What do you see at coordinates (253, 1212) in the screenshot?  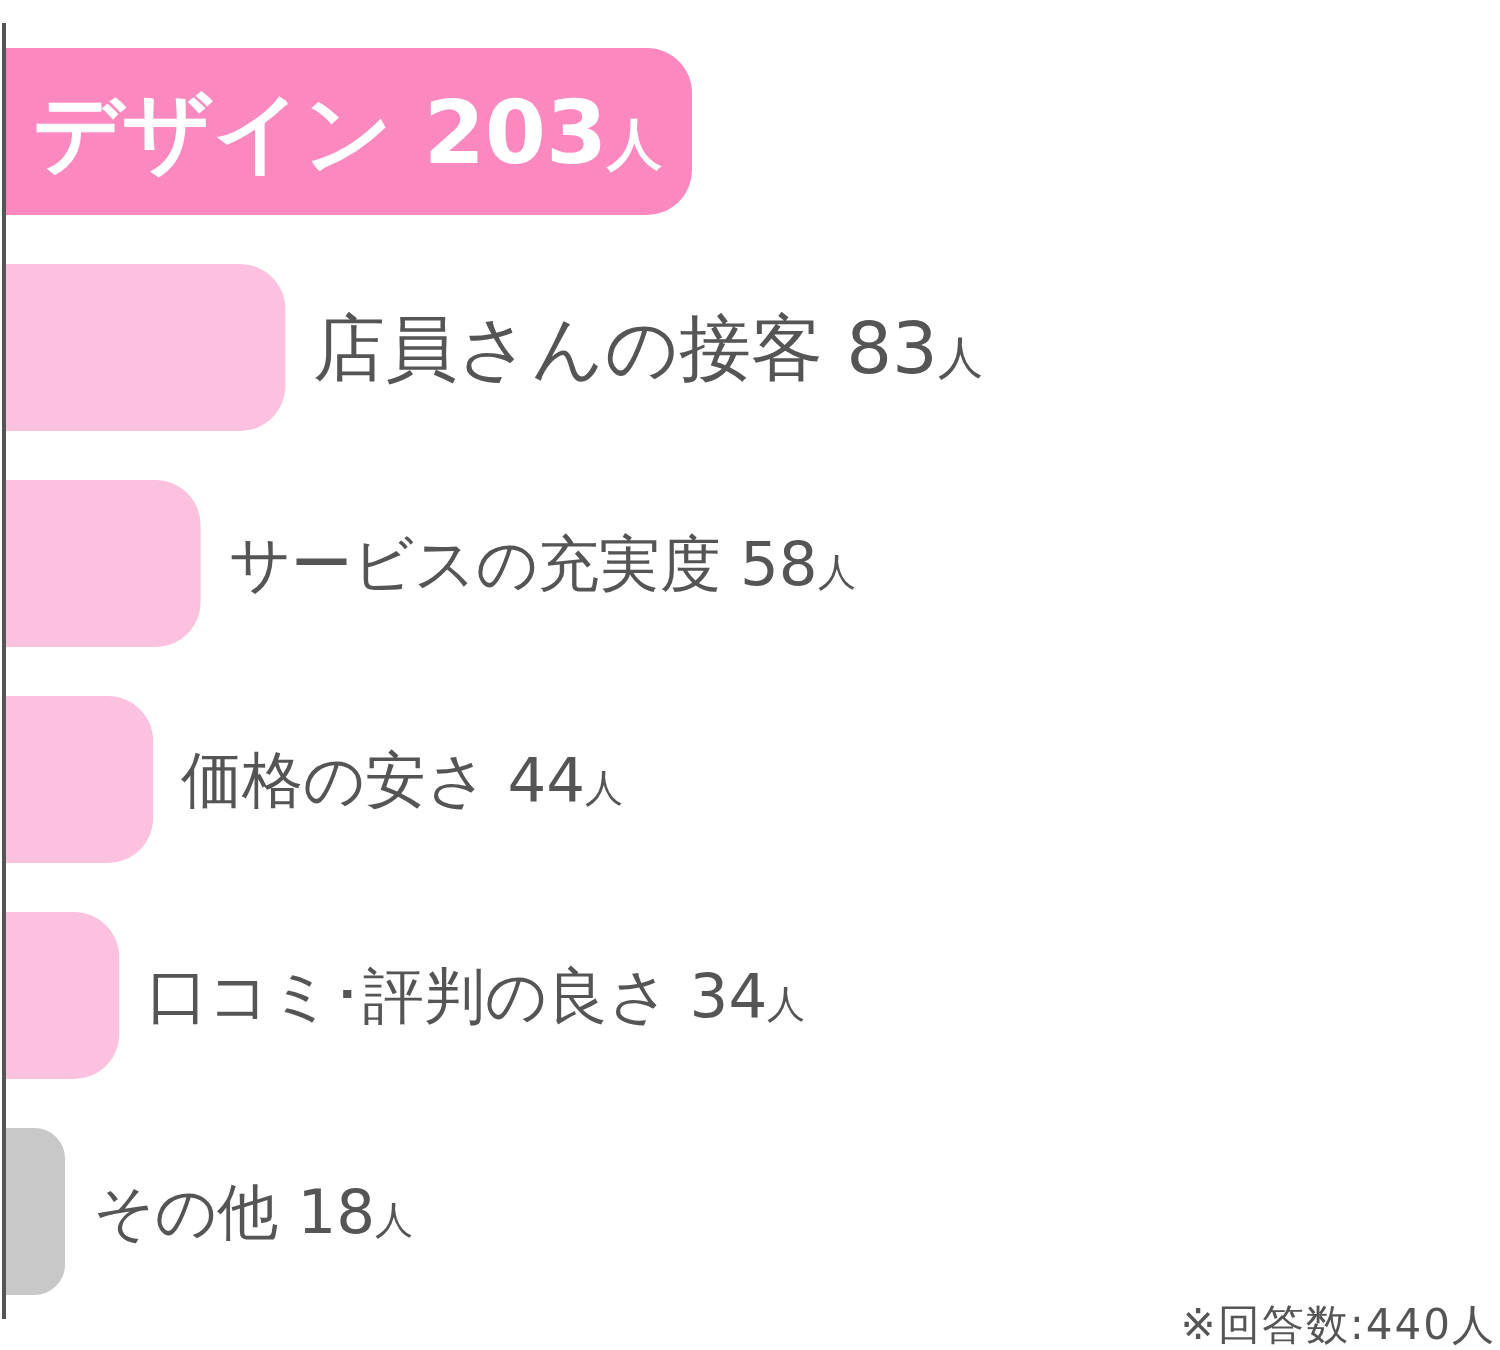 I see `data-label: その他 18人` at bounding box center [253, 1212].